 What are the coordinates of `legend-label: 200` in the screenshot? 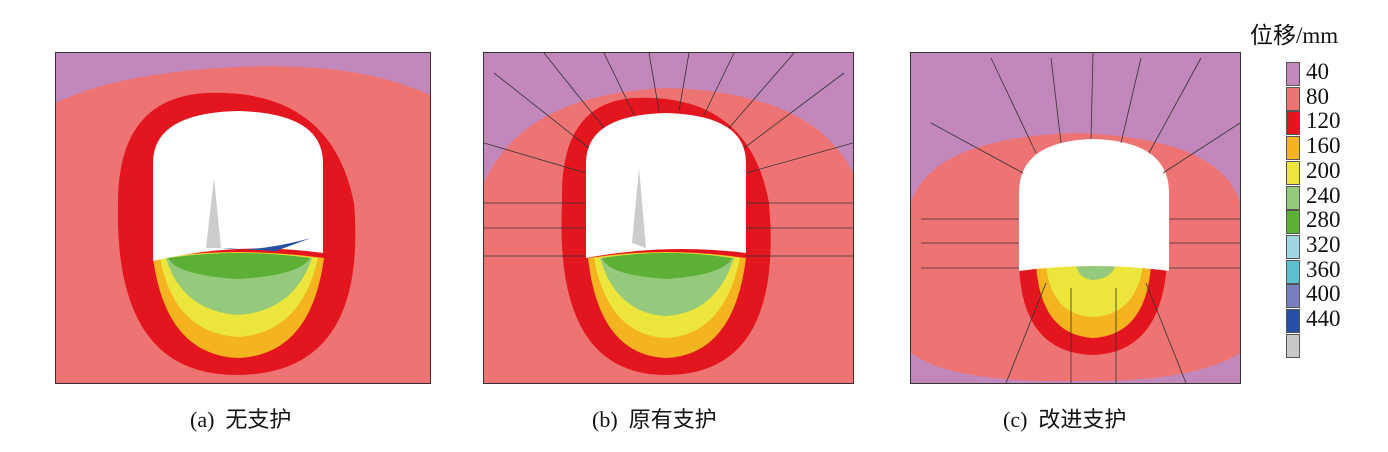 It's located at (1323, 170).